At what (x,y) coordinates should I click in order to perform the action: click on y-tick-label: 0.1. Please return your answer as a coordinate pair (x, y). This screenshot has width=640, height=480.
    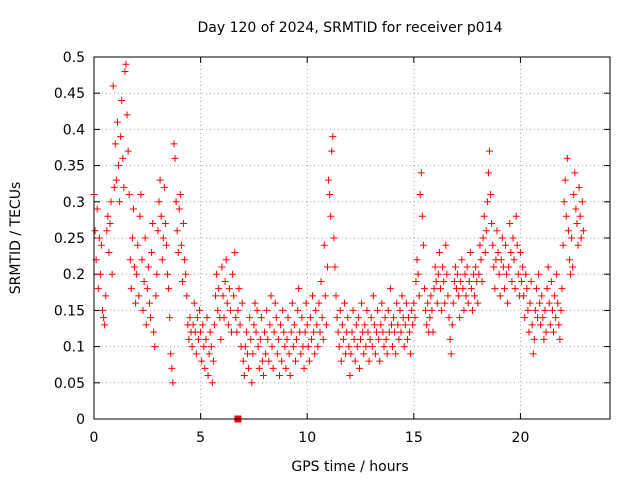
    Looking at the image, I should click on (74, 348).